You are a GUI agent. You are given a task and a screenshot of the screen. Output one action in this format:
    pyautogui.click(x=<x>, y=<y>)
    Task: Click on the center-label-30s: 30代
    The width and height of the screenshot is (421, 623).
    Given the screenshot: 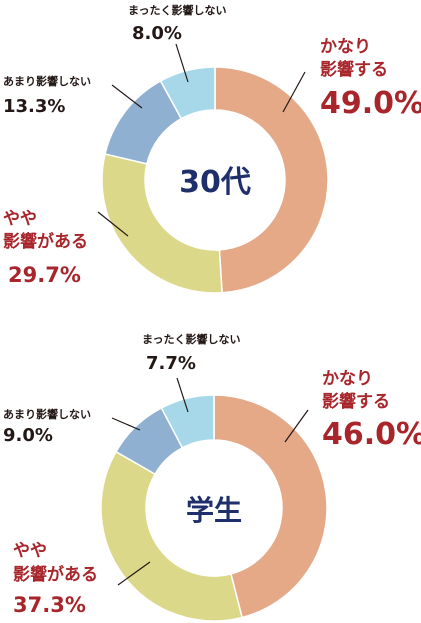 What is the action you would take?
    pyautogui.click(x=215, y=182)
    